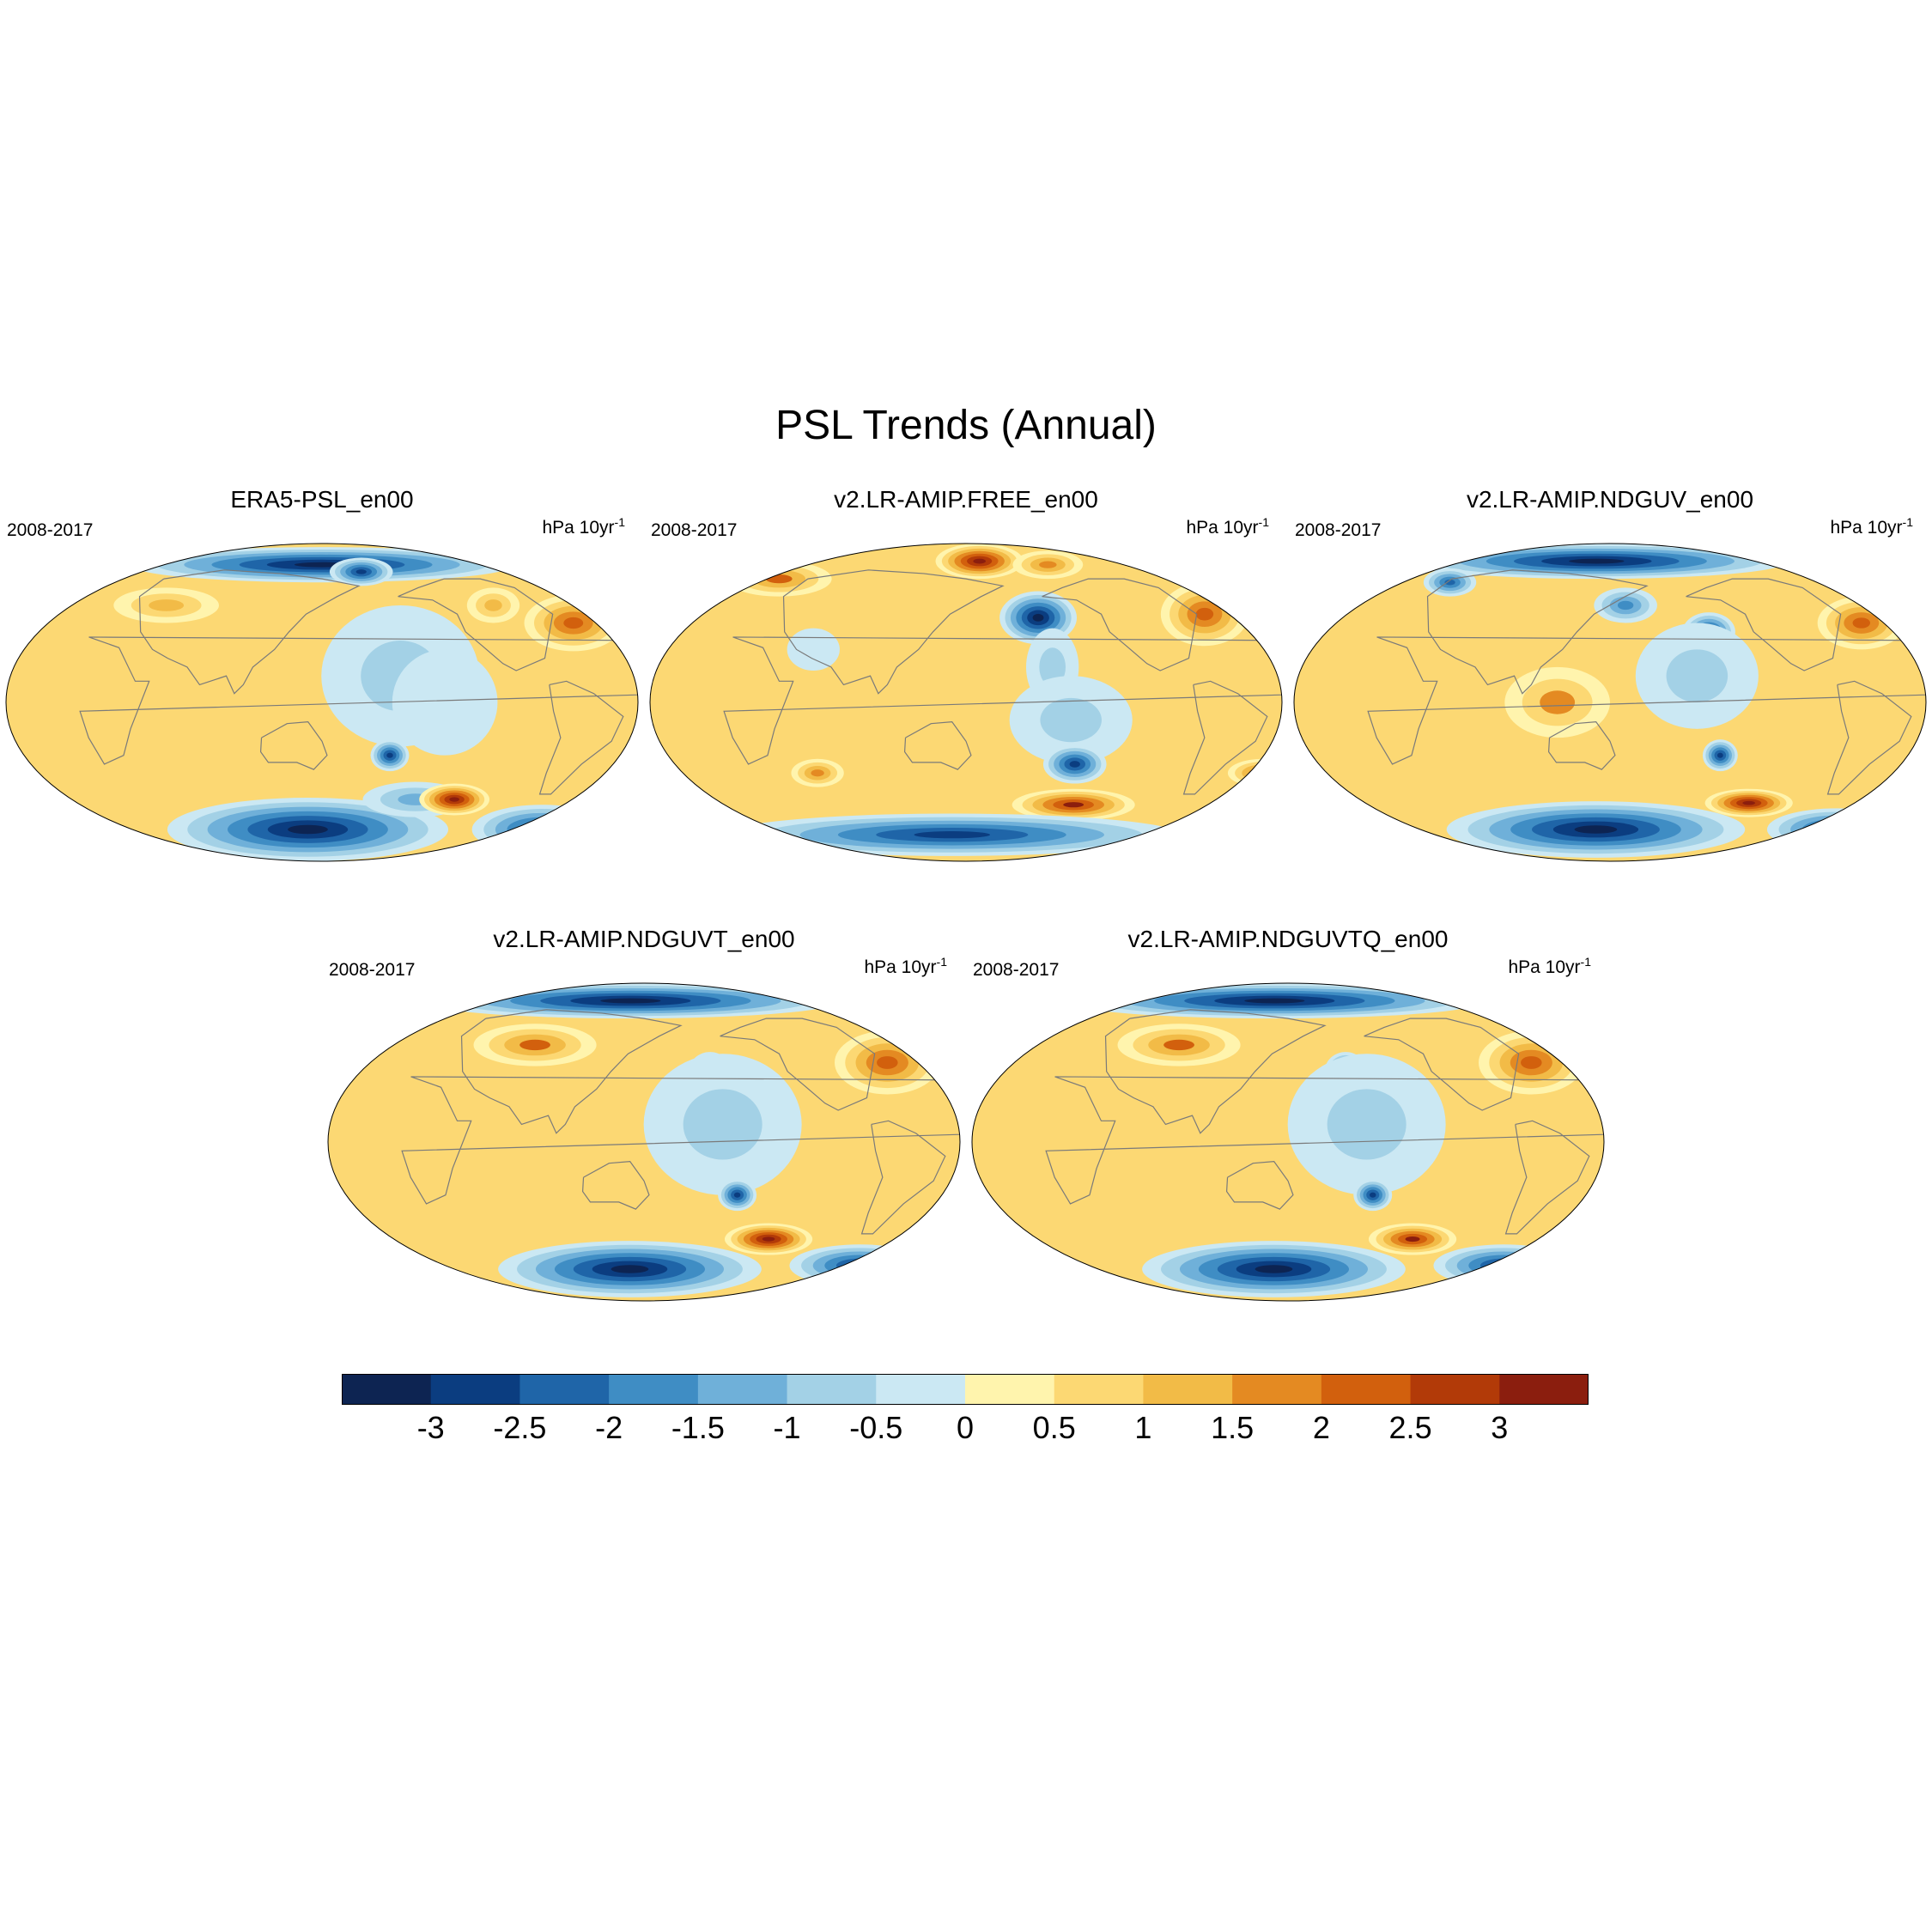 The image size is (1932, 1932). I want to click on colorbar, so click(965, 1389).